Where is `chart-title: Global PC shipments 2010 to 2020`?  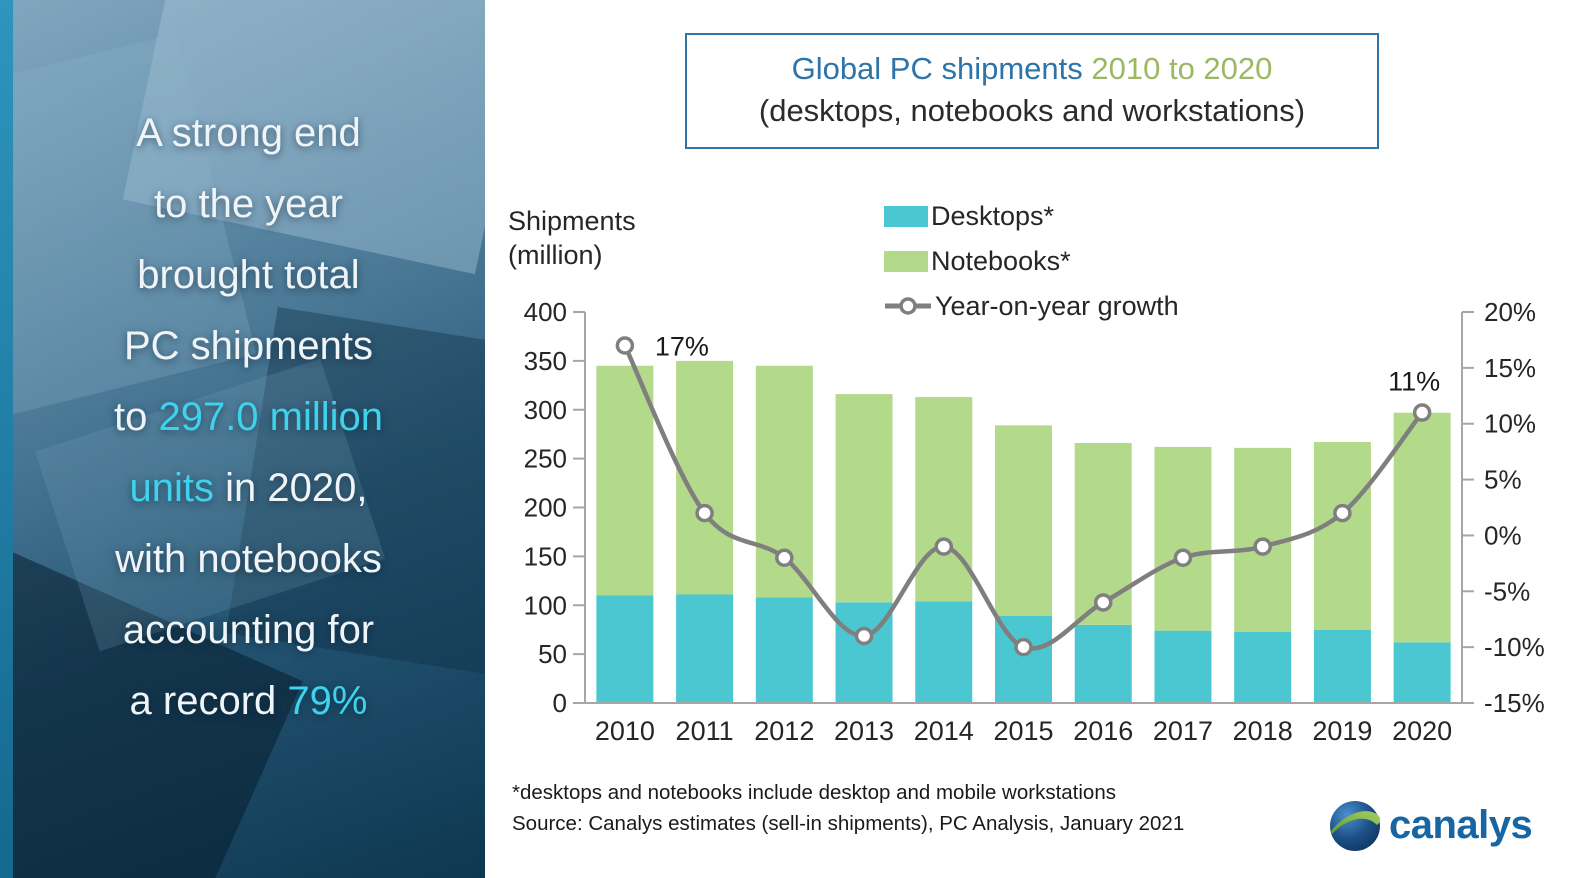
chart-title: Global PC shipments 2010 to 2020 is located at coordinates (1032, 69).